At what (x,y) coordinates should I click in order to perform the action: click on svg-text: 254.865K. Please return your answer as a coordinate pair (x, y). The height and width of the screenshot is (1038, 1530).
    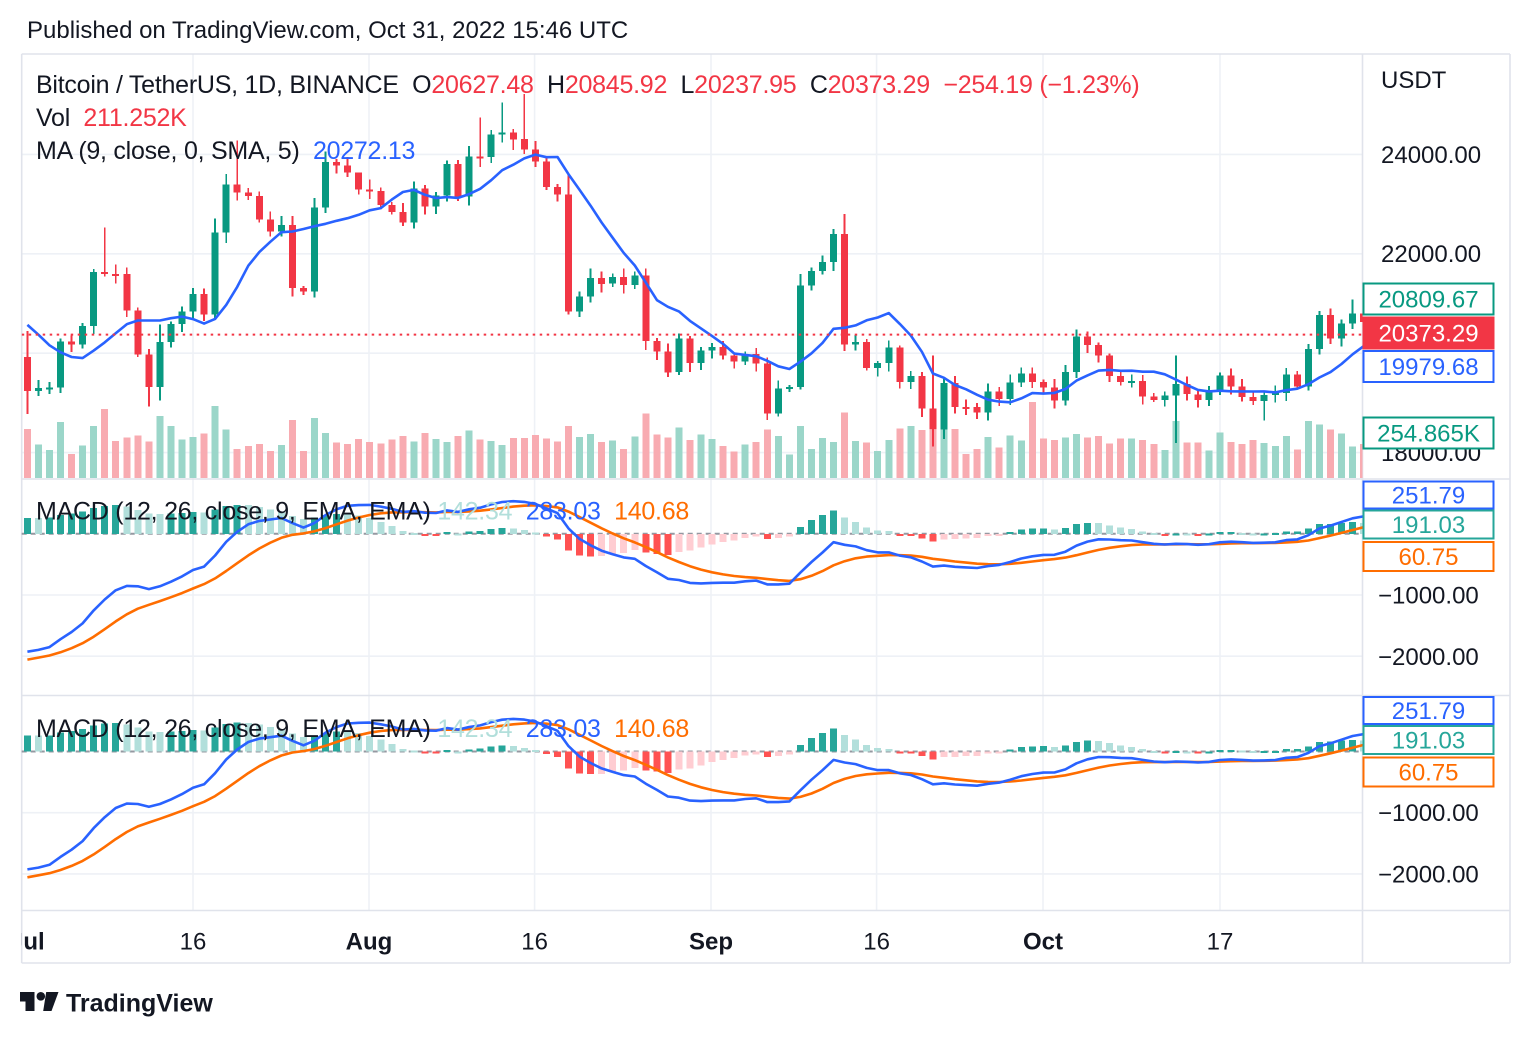
    Looking at the image, I should click on (1428, 433).